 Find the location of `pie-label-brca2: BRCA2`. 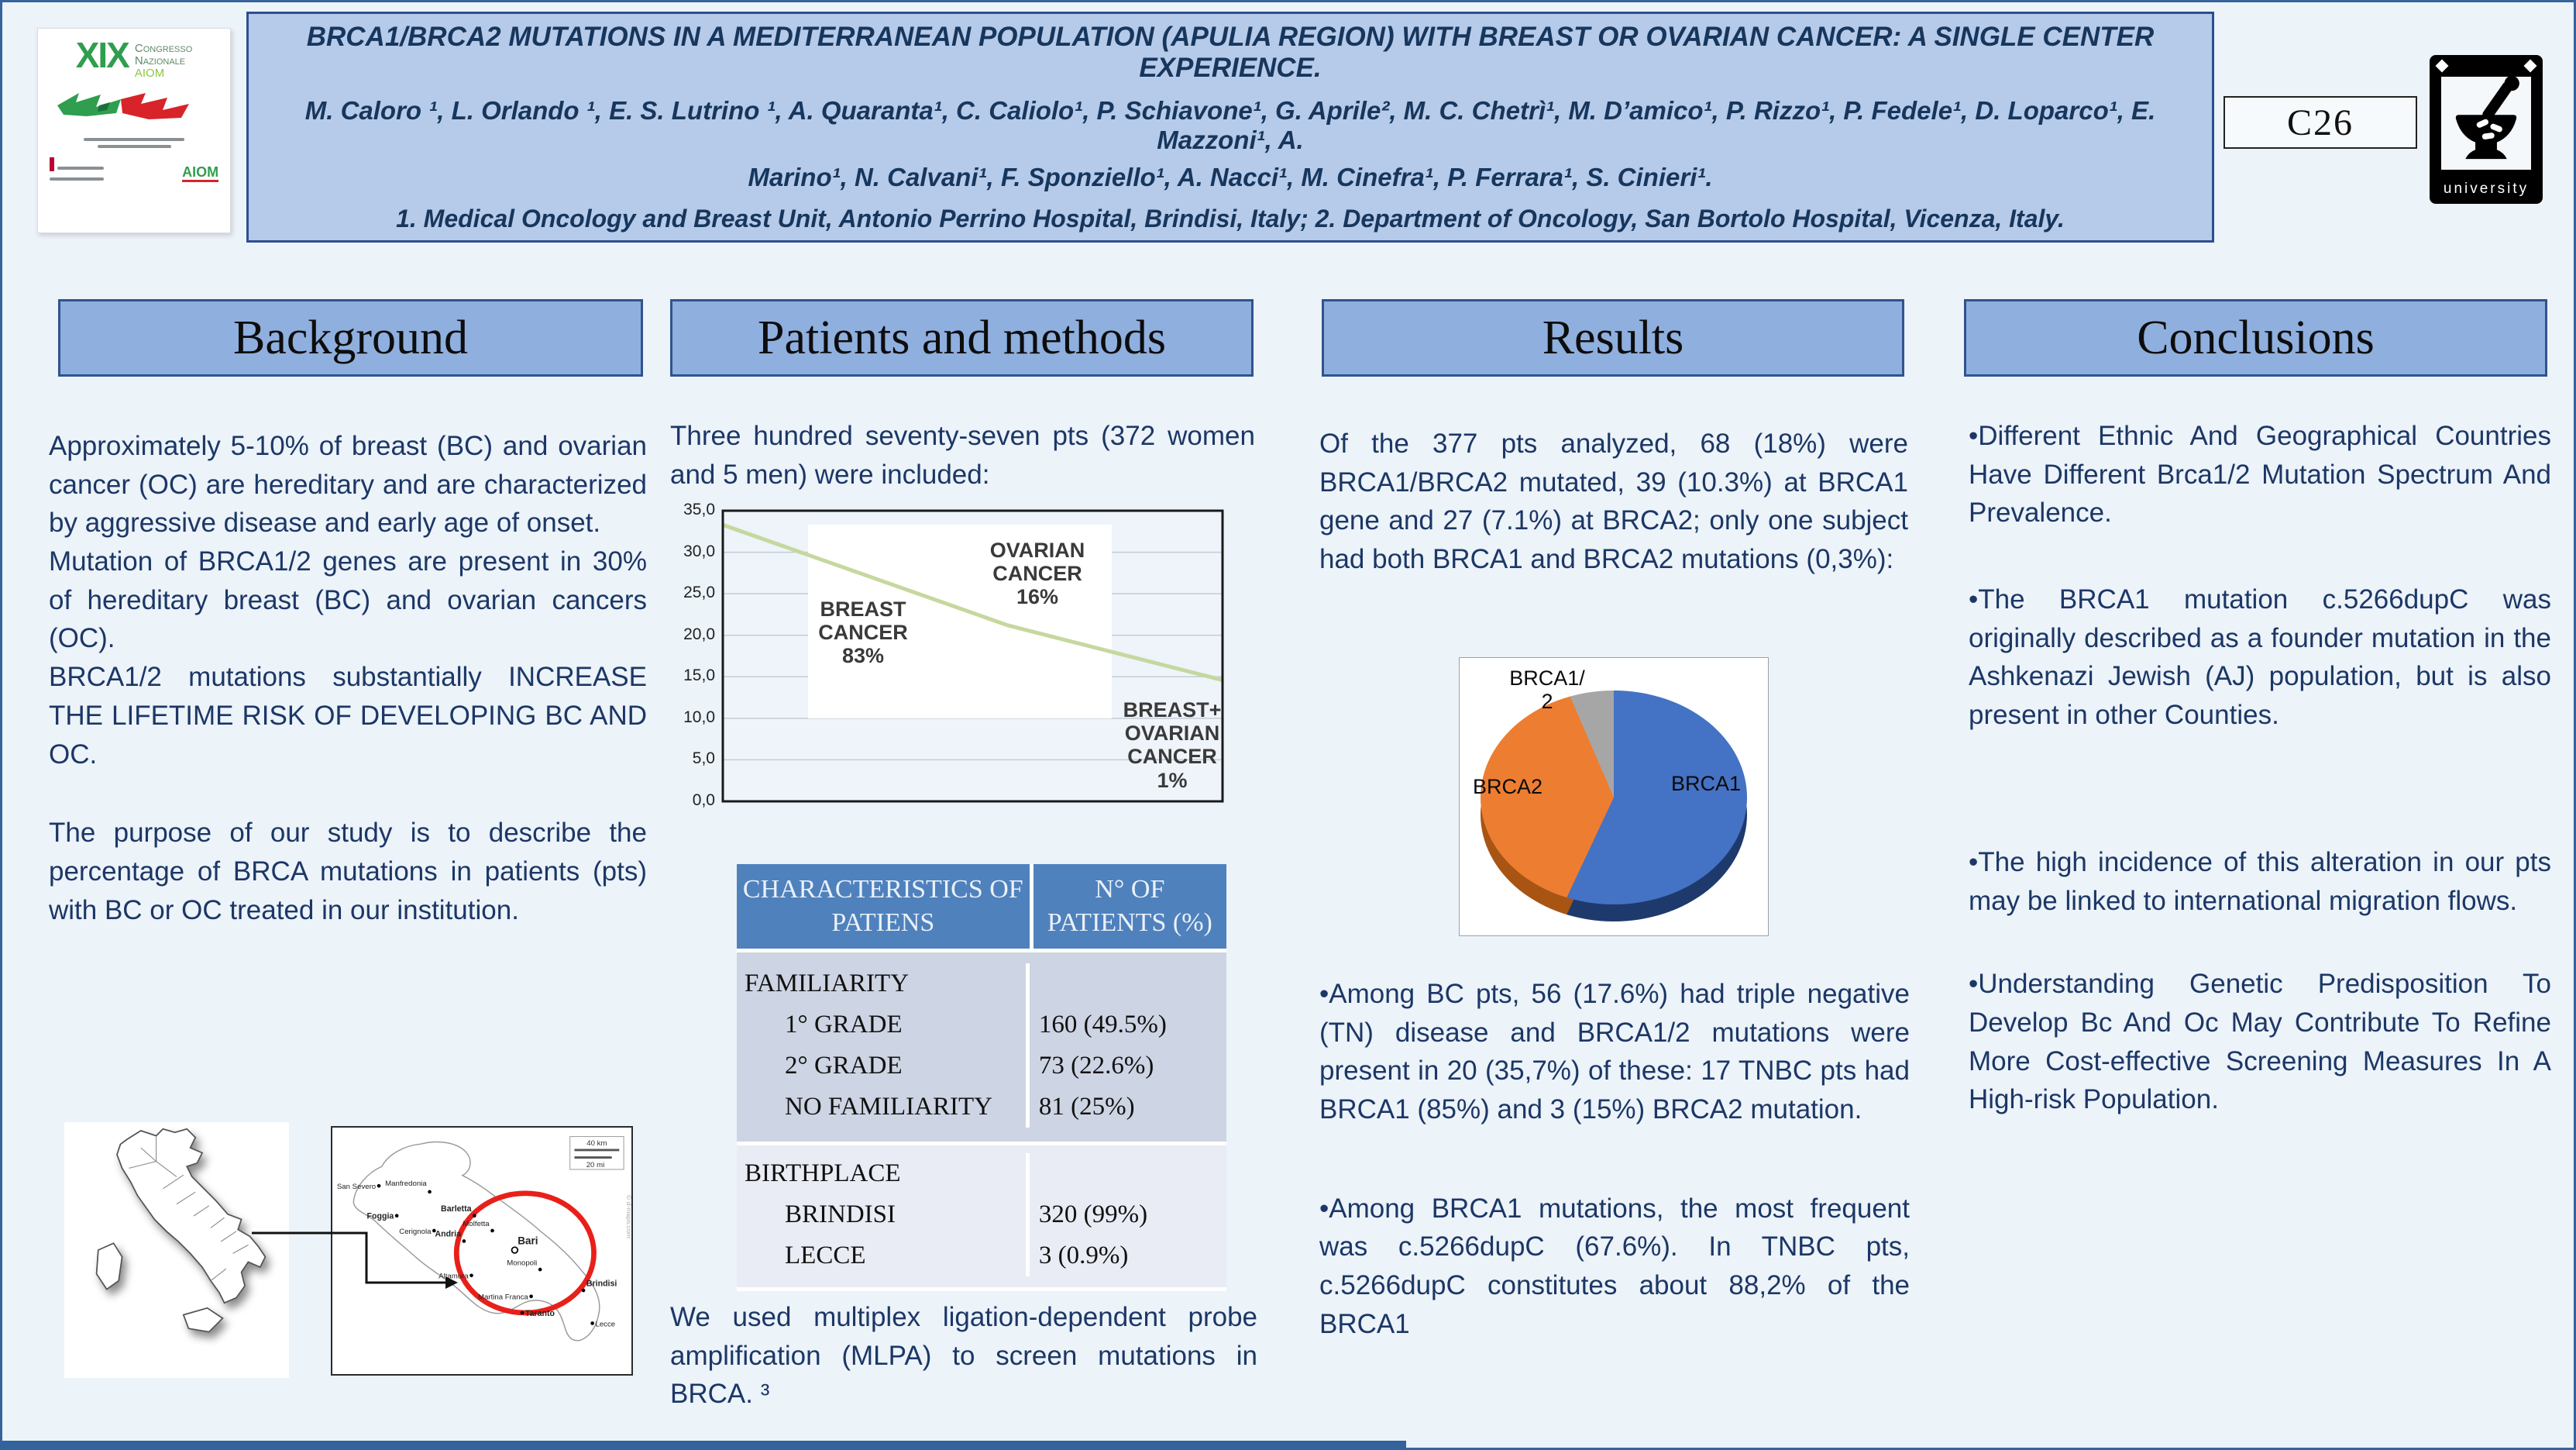

pie-label-brca2: BRCA2 is located at coordinates (1507, 786).